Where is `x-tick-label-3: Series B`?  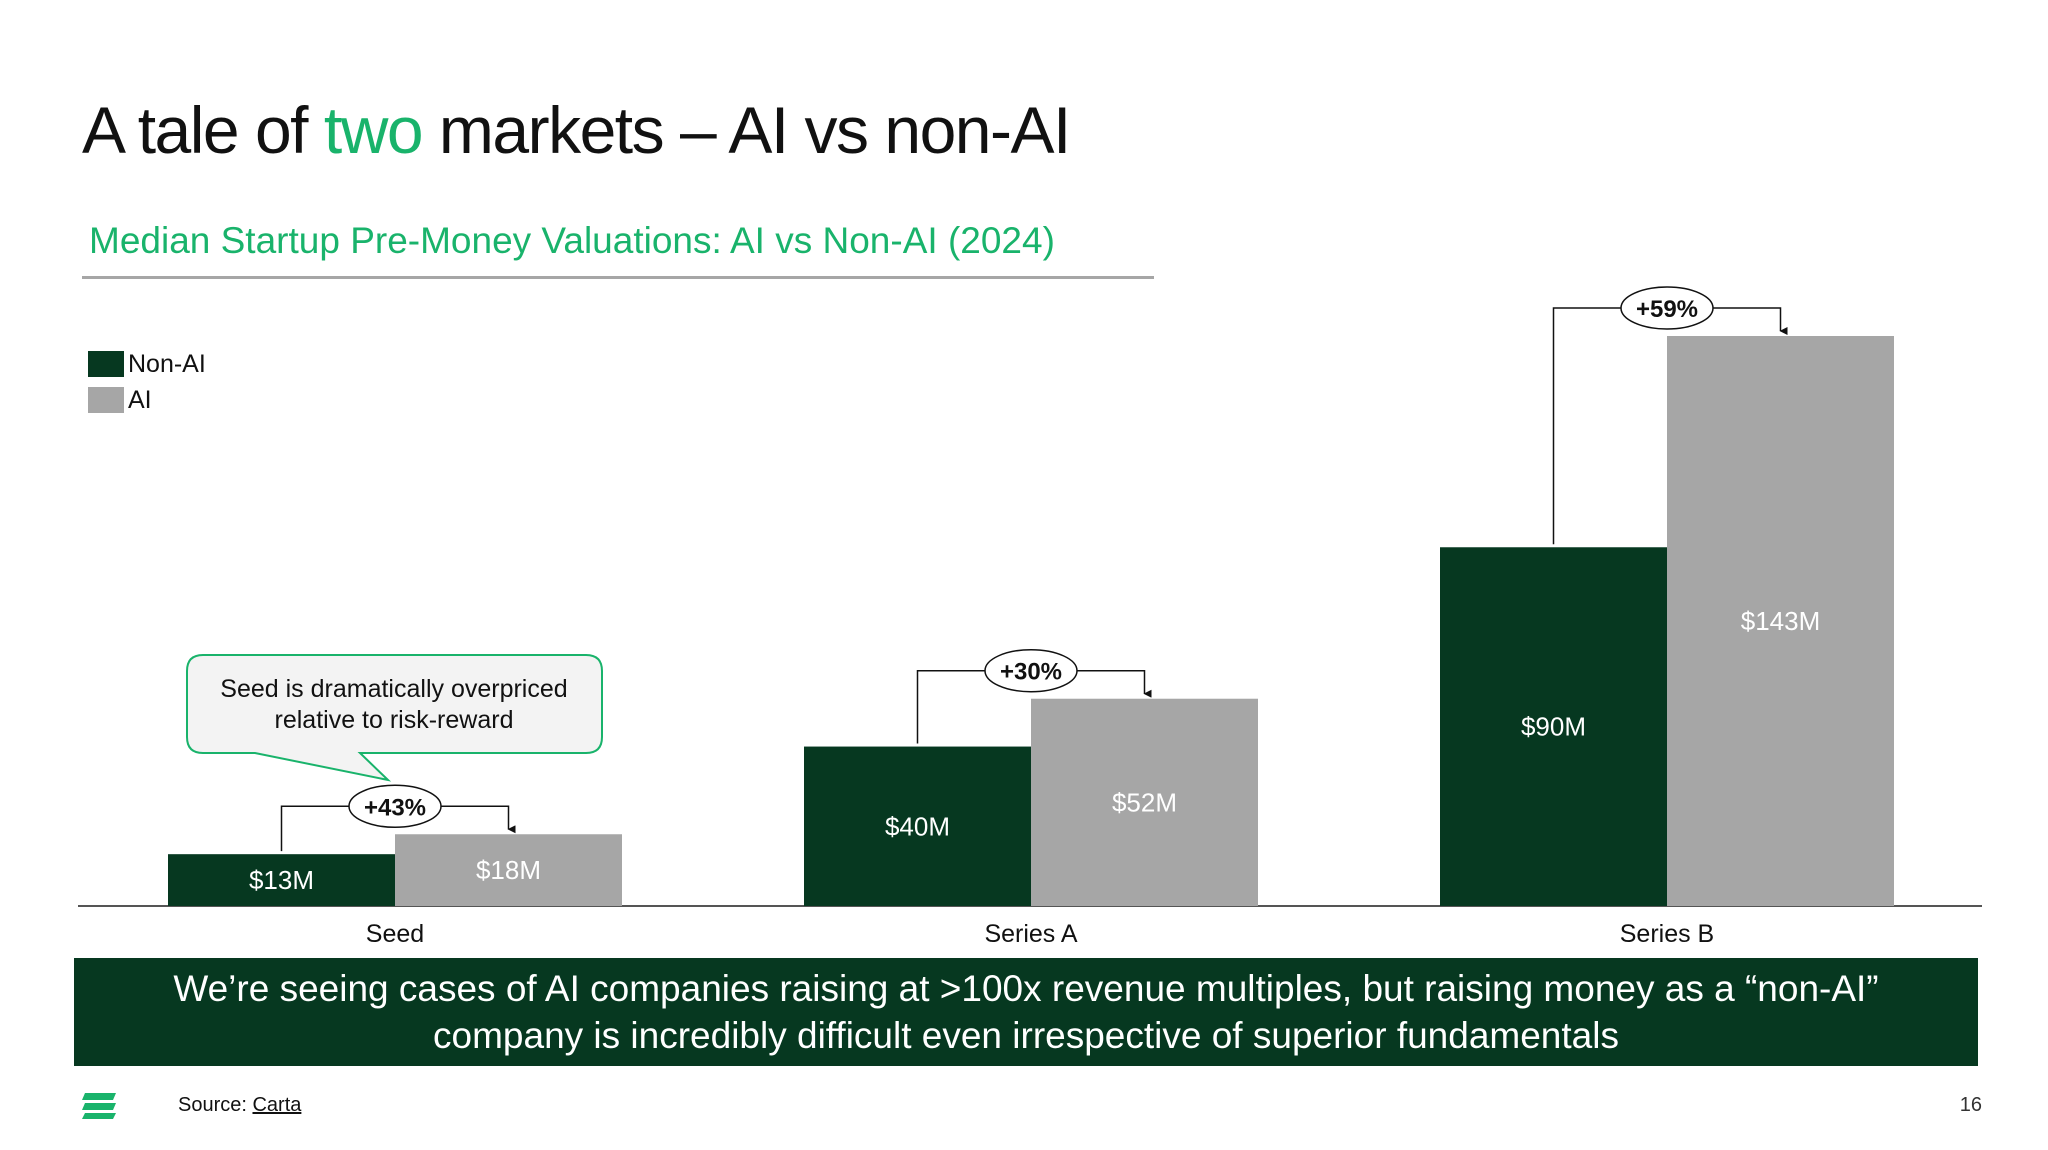
x-tick-label-3: Series B is located at coordinates (1667, 934).